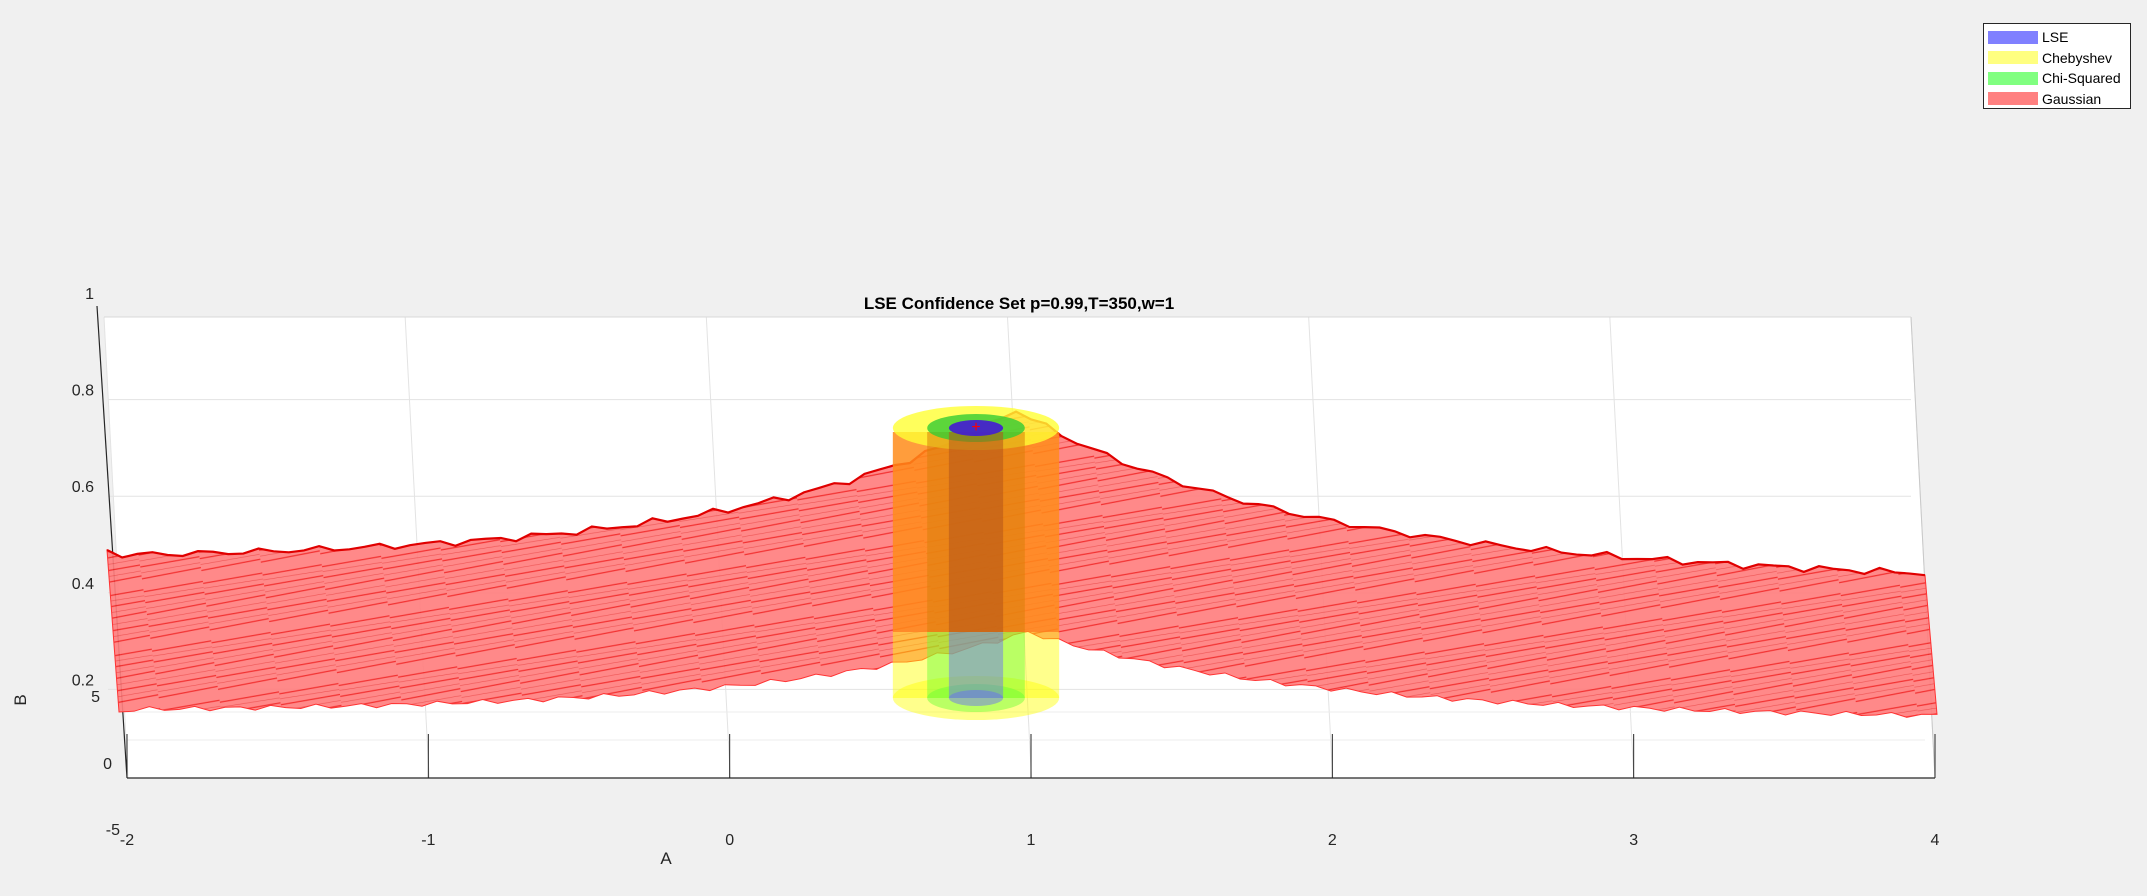 This screenshot has width=2147, height=896. What do you see at coordinates (1022, 726) in the screenshot?
I see `floor-grid` at bounding box center [1022, 726].